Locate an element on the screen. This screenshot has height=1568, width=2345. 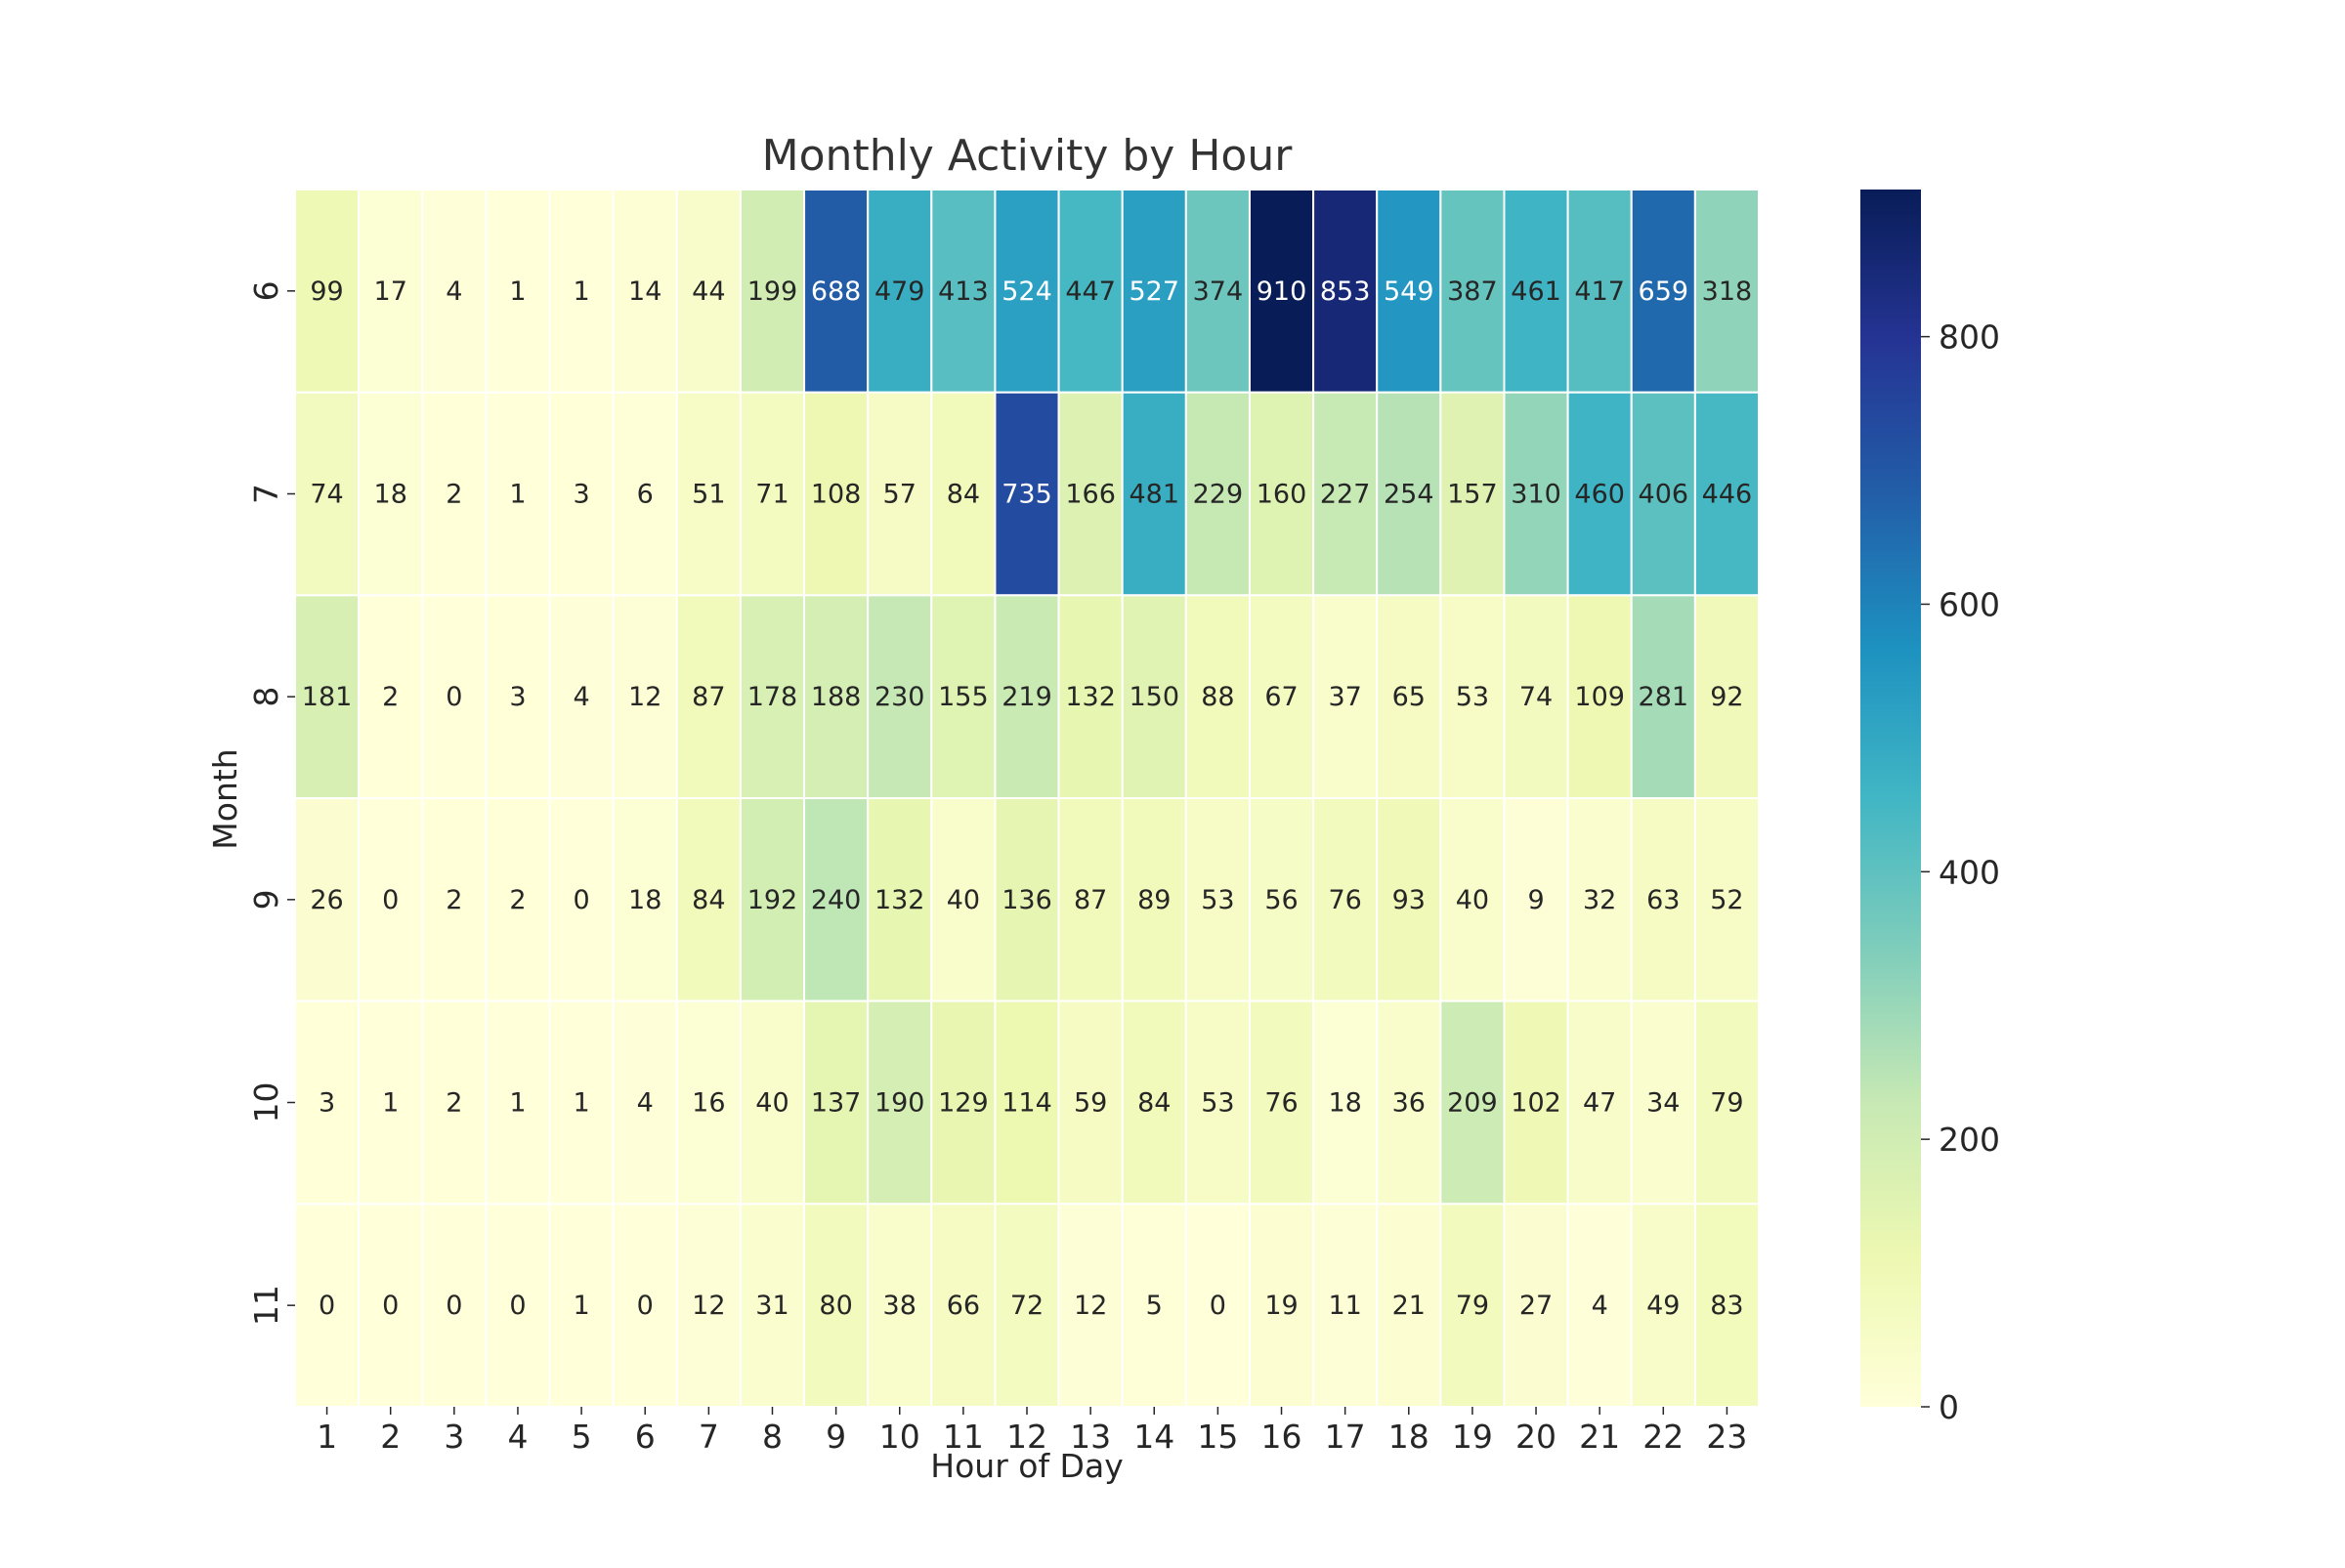
cell-value-label: 417 is located at coordinates (1599, 291).